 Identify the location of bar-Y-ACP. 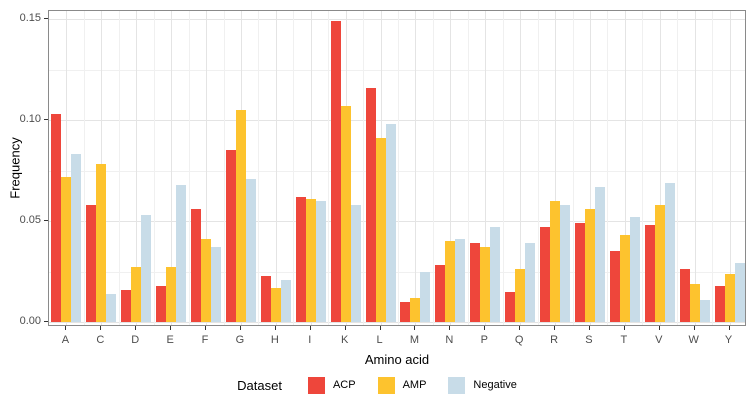
(719, 303).